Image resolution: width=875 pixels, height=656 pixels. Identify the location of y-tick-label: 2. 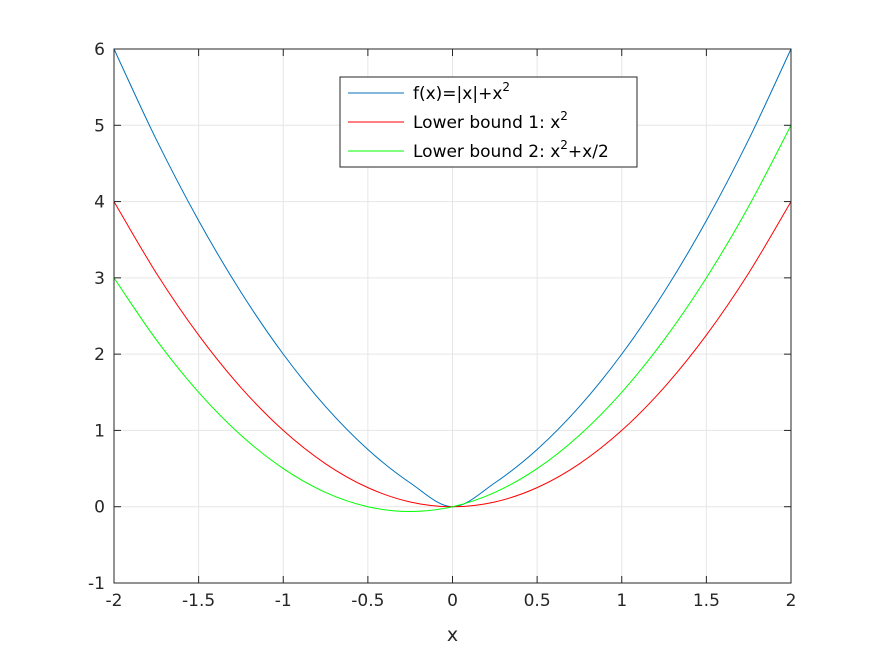
(99, 355).